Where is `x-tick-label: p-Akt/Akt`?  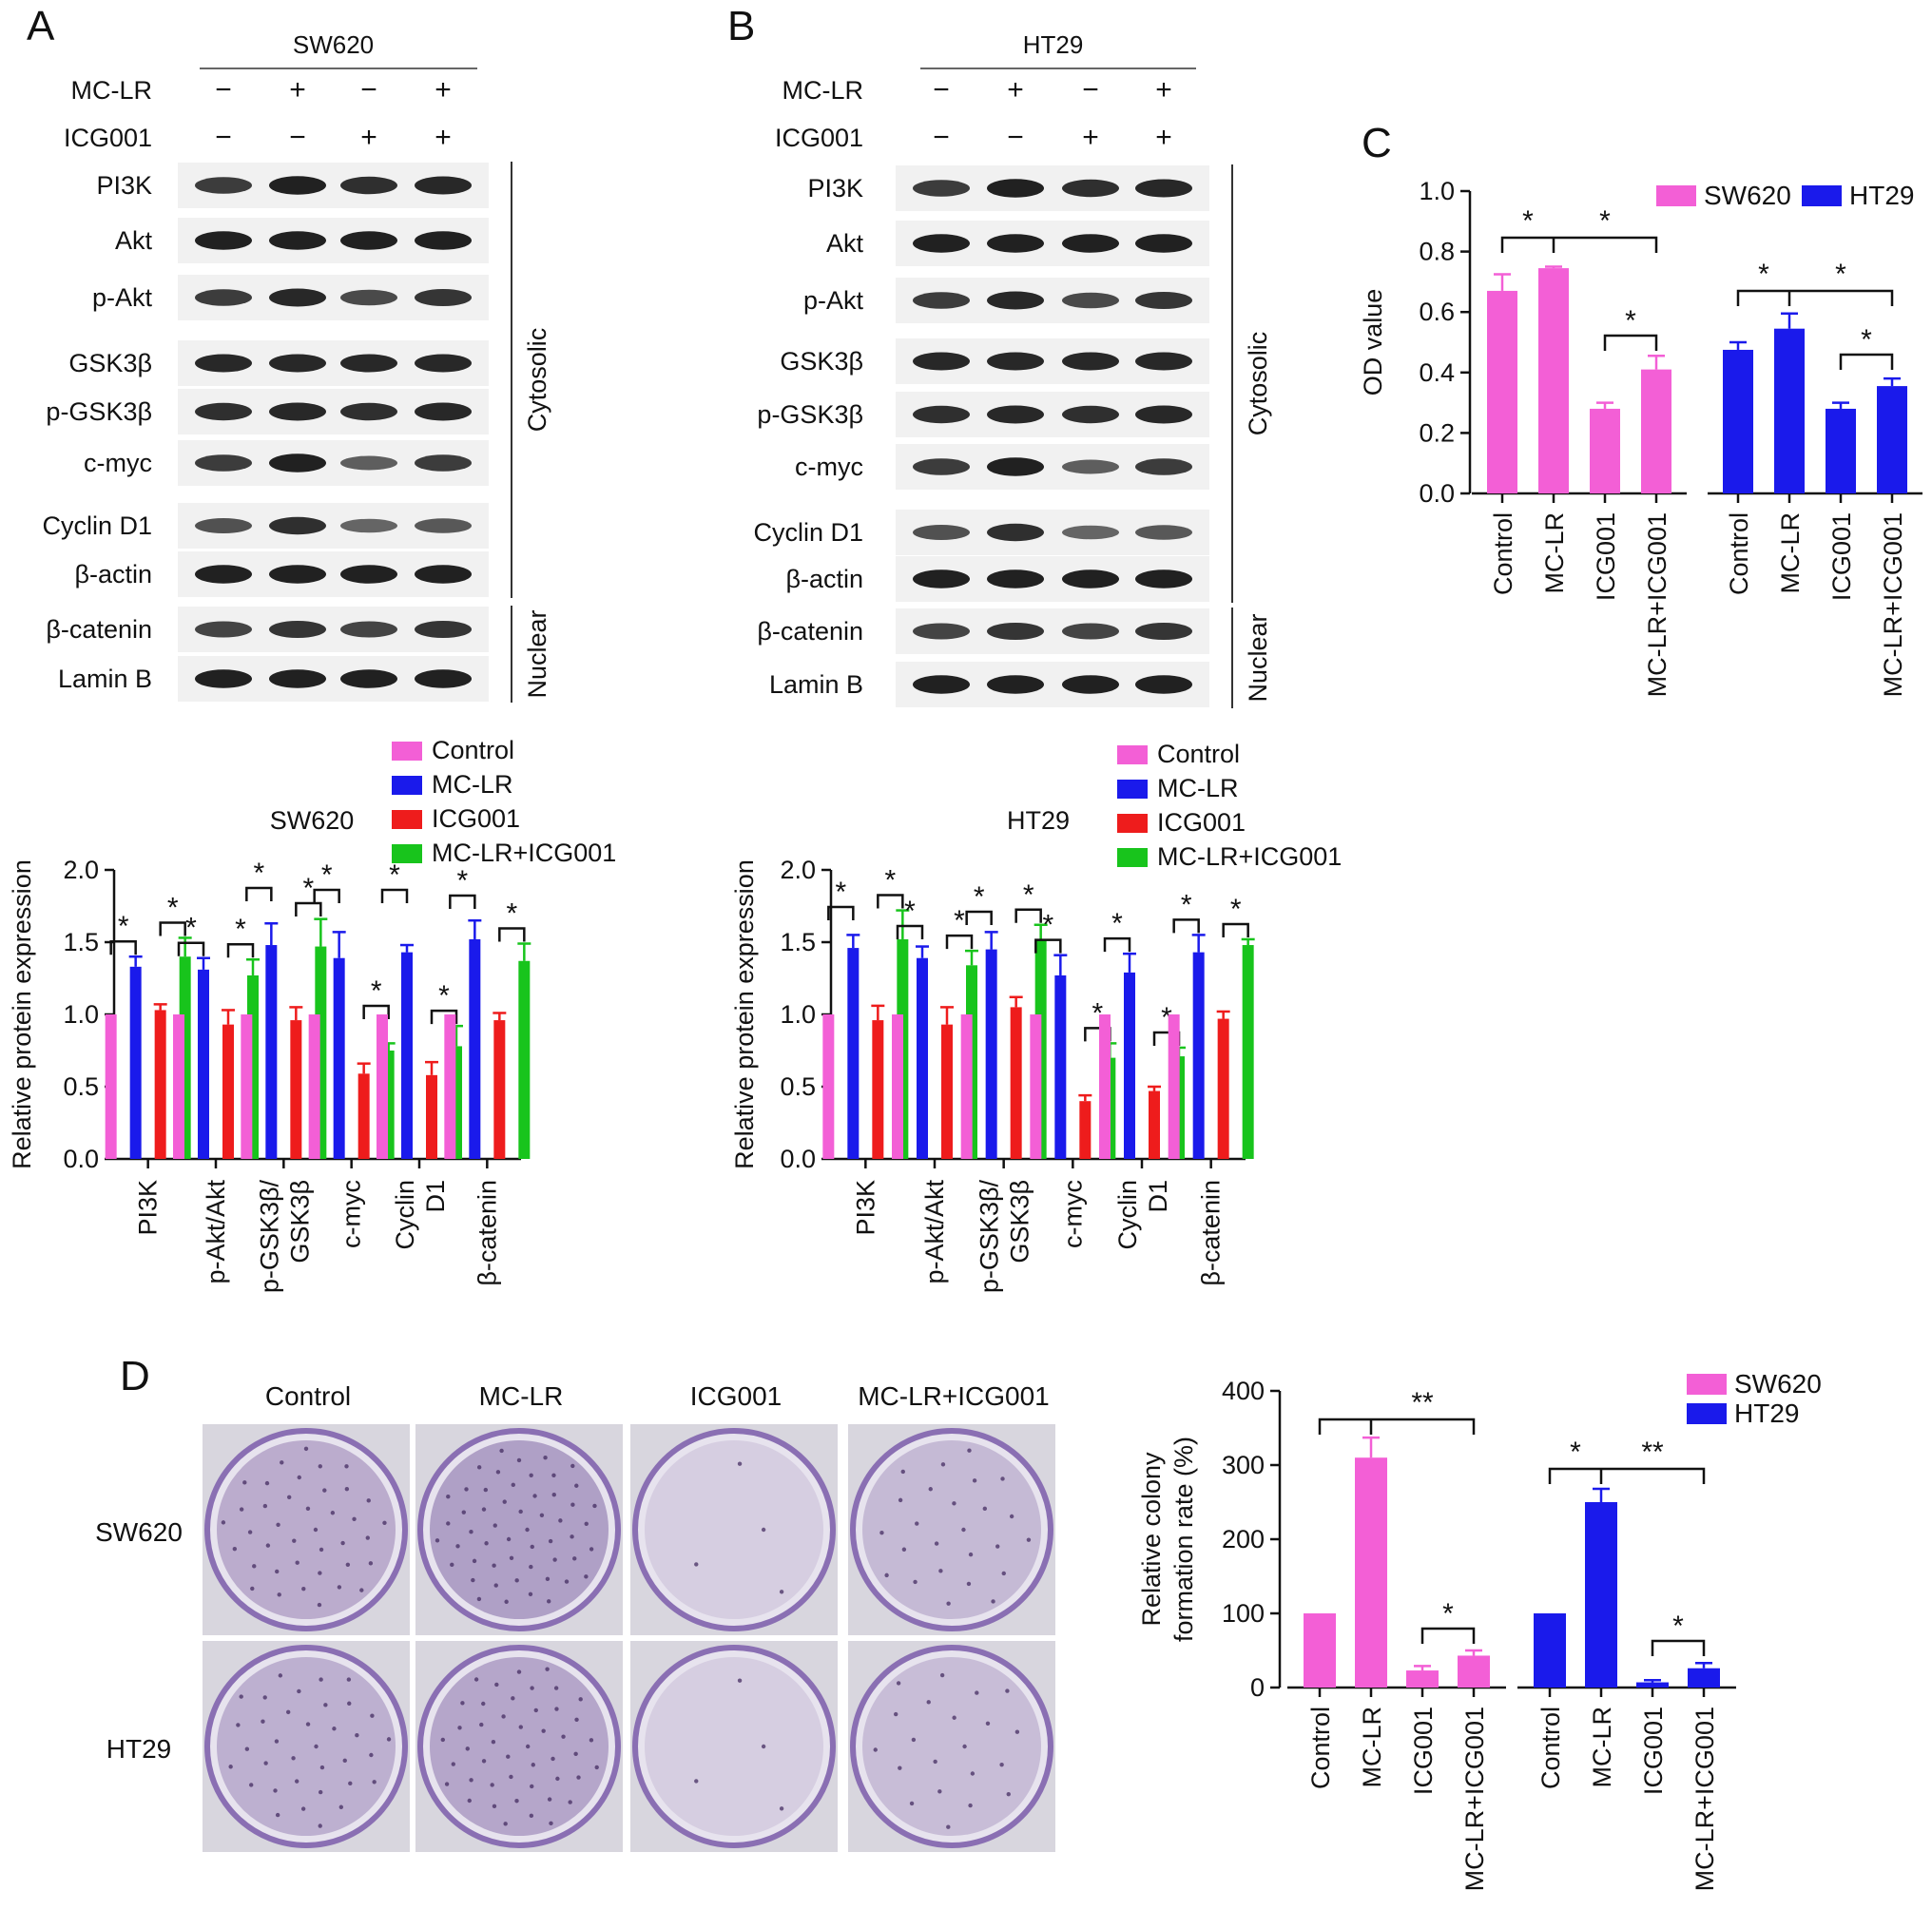 x-tick-label: p-Akt/Akt is located at coordinates (216, 1232).